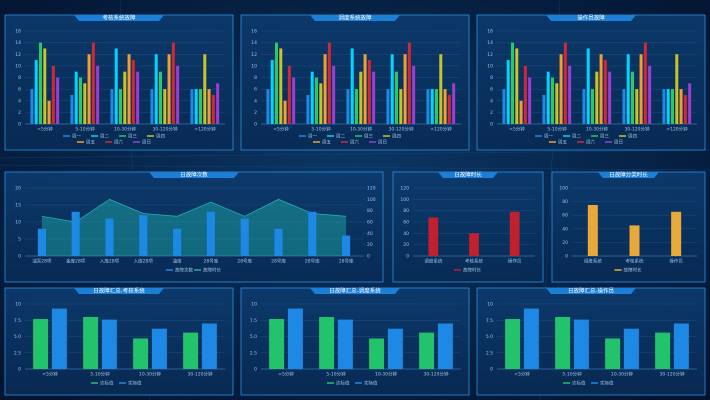 The height and width of the screenshot is (400, 710). I want to click on y-tick-label: 40, so click(565, 229).